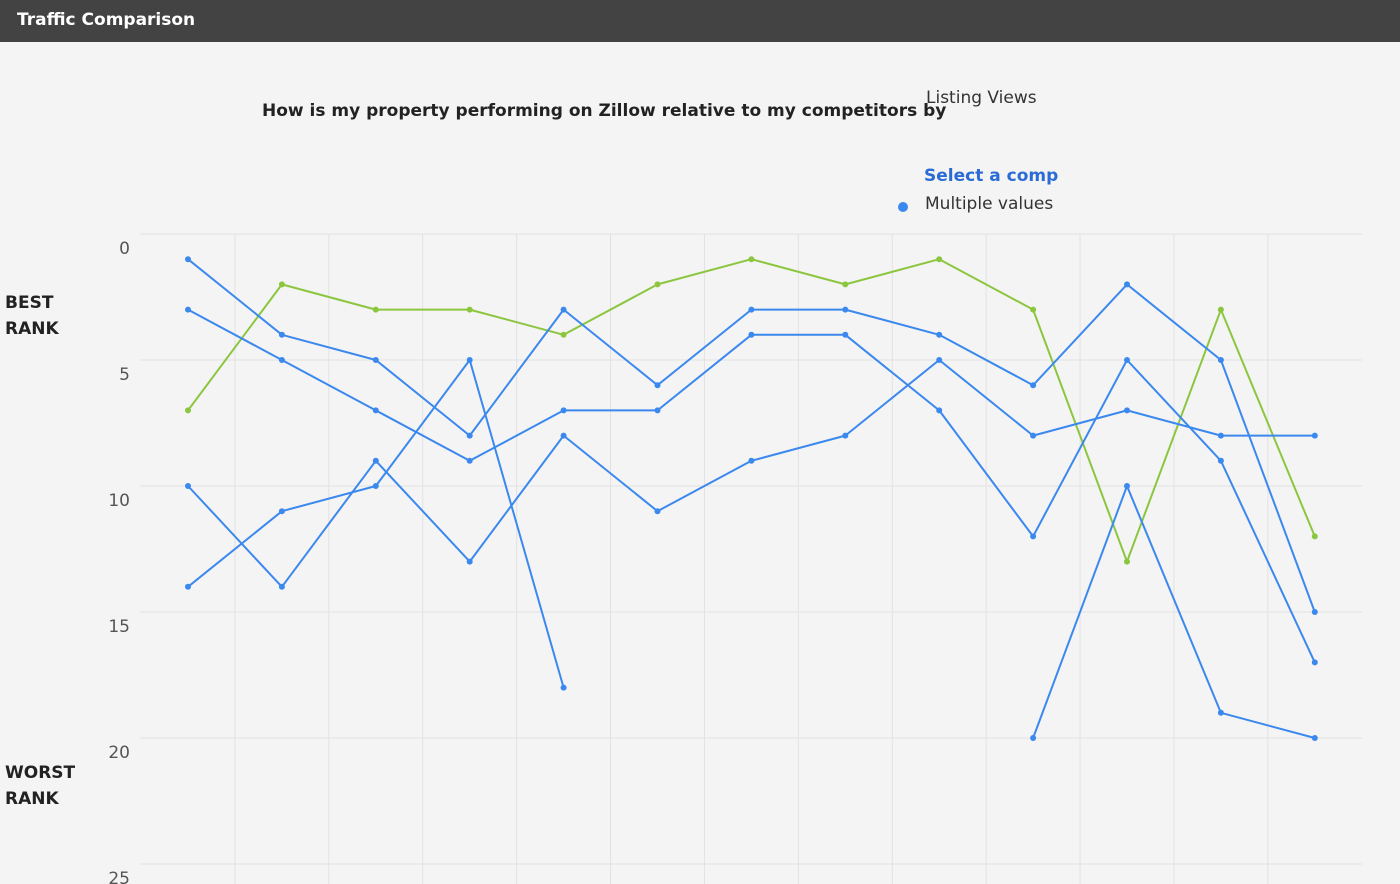 The height and width of the screenshot is (884, 1400). Describe the element at coordinates (700, 21) in the screenshot. I see `dashboard-title: Traffic Comparison` at that location.